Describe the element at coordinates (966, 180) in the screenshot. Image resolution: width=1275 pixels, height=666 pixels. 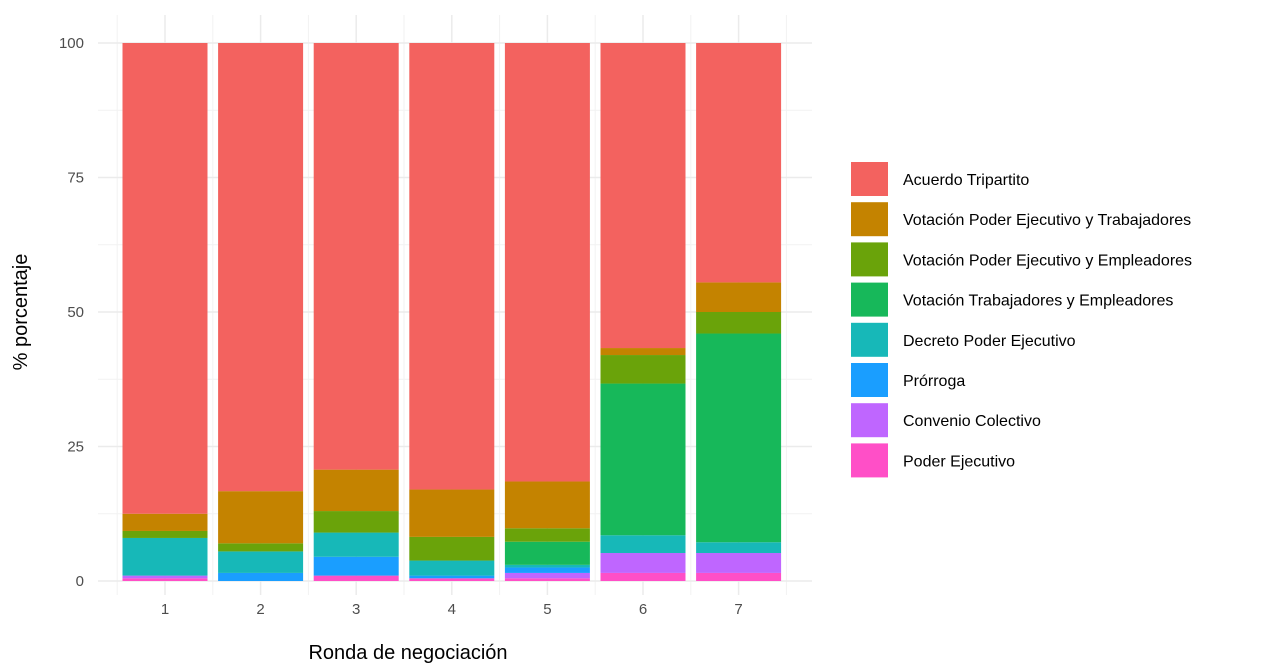
I see `legend-label: Acuerdo Tripartito` at that location.